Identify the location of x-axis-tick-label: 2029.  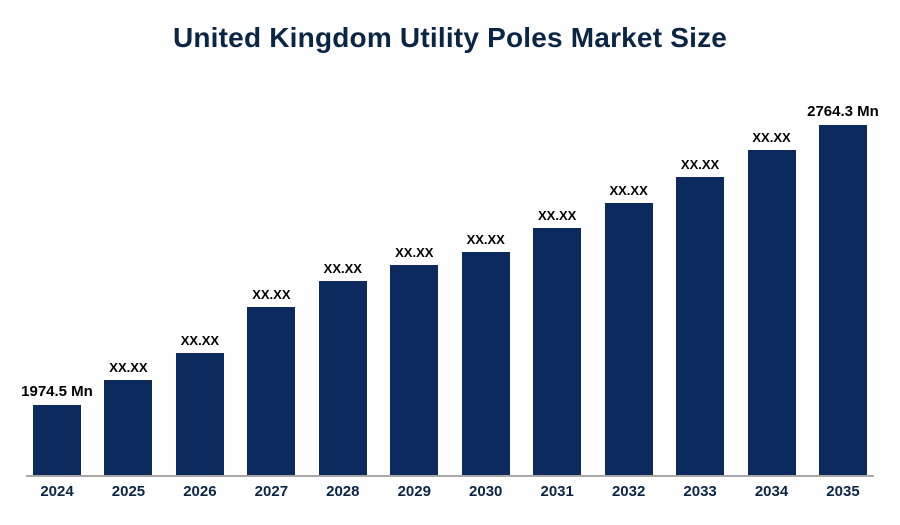
(414, 491).